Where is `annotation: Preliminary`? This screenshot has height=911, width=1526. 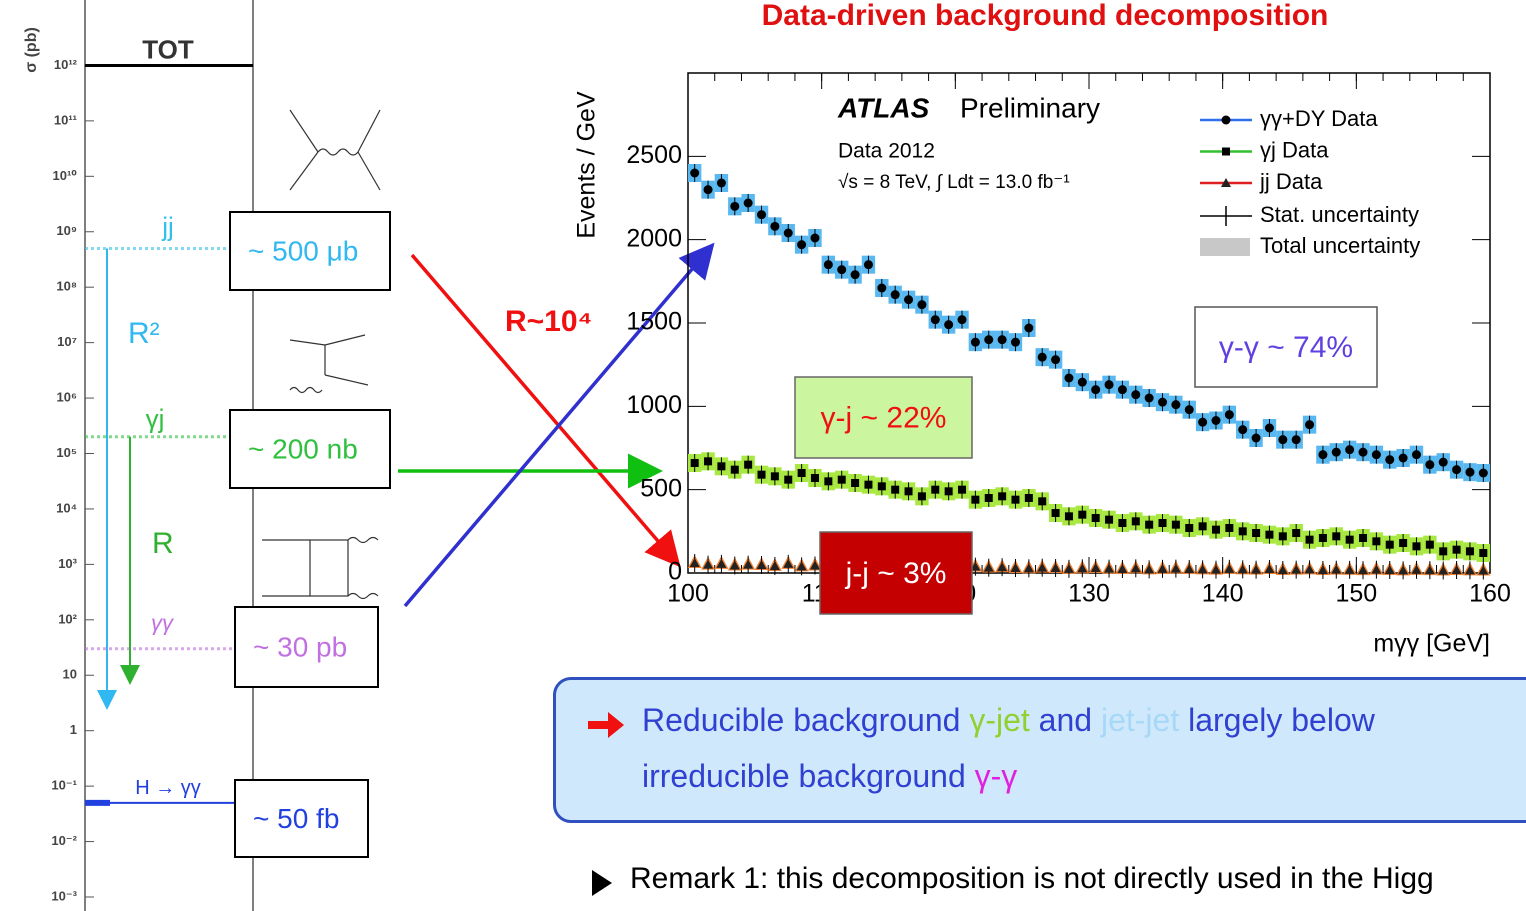 annotation: Preliminary is located at coordinates (1030, 107).